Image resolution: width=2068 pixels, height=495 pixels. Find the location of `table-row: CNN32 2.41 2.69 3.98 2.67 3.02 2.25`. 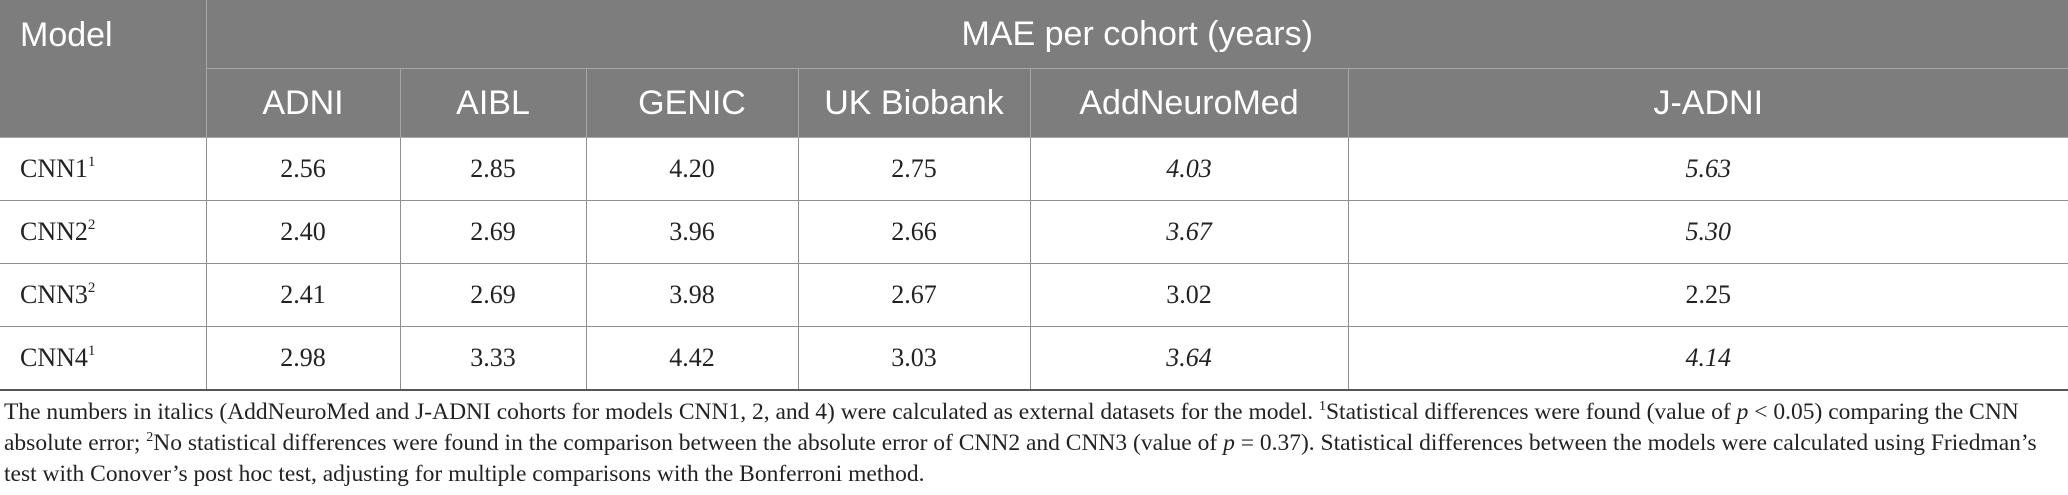

table-row: CNN32 2.41 2.69 3.98 2.67 3.02 2.25 is located at coordinates (1034, 295).